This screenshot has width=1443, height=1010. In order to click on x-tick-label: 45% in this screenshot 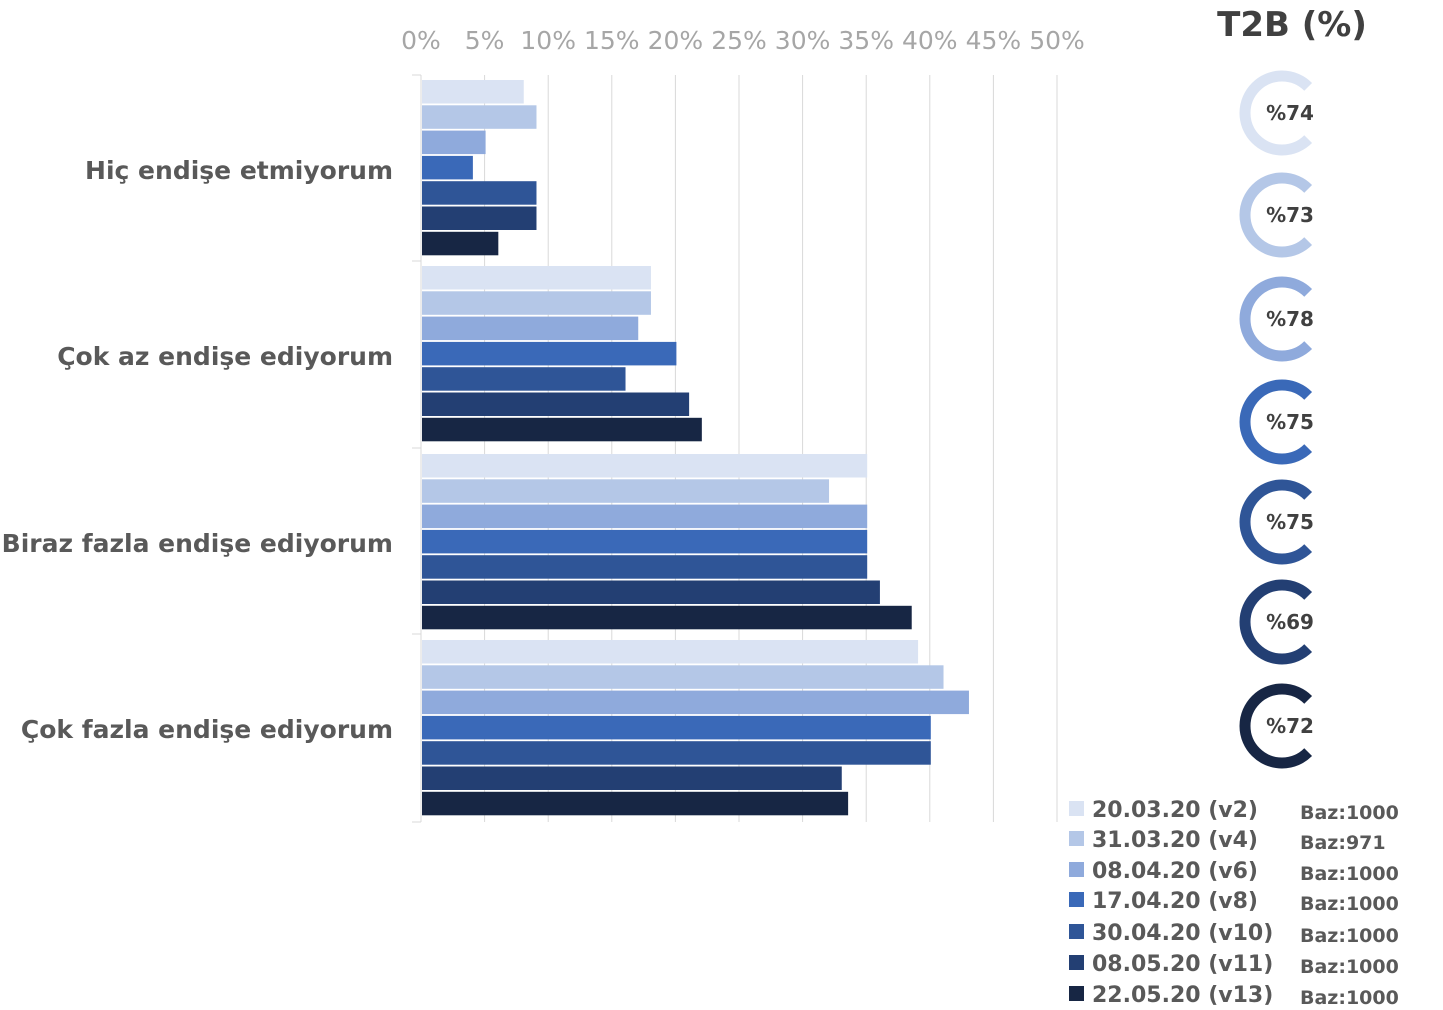, I will do `click(994, 40)`.